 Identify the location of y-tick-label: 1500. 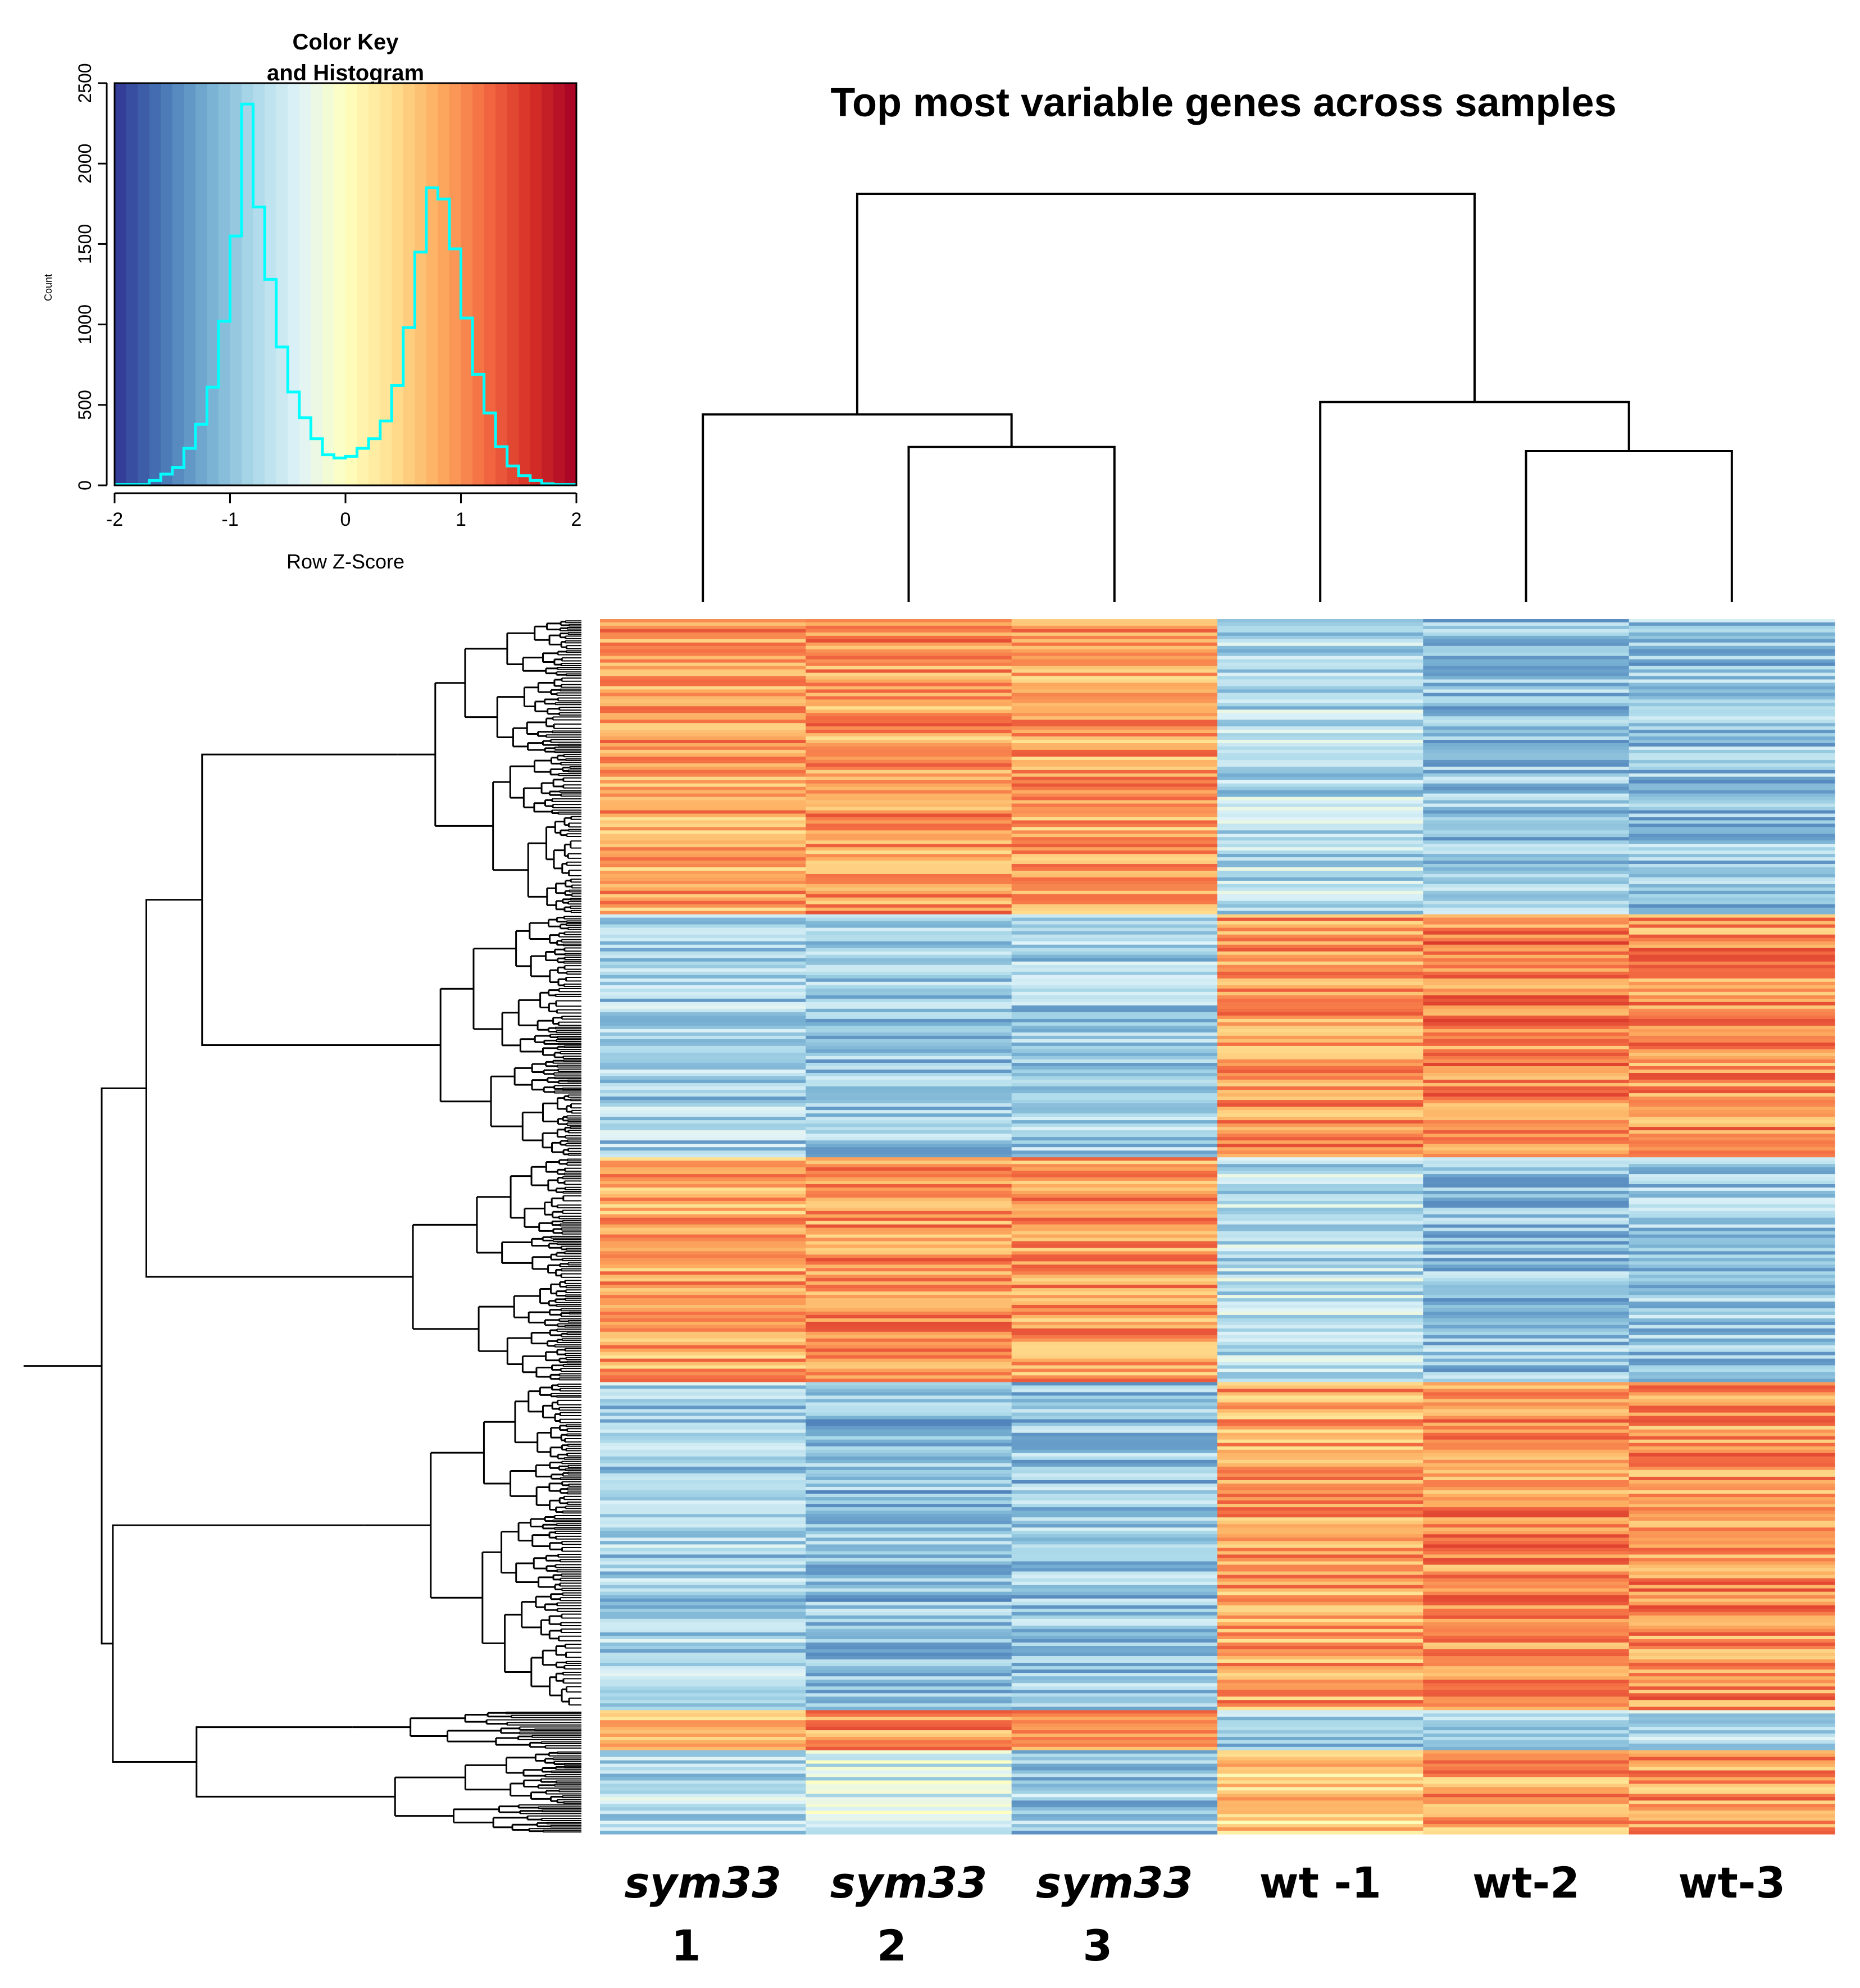
(85, 244).